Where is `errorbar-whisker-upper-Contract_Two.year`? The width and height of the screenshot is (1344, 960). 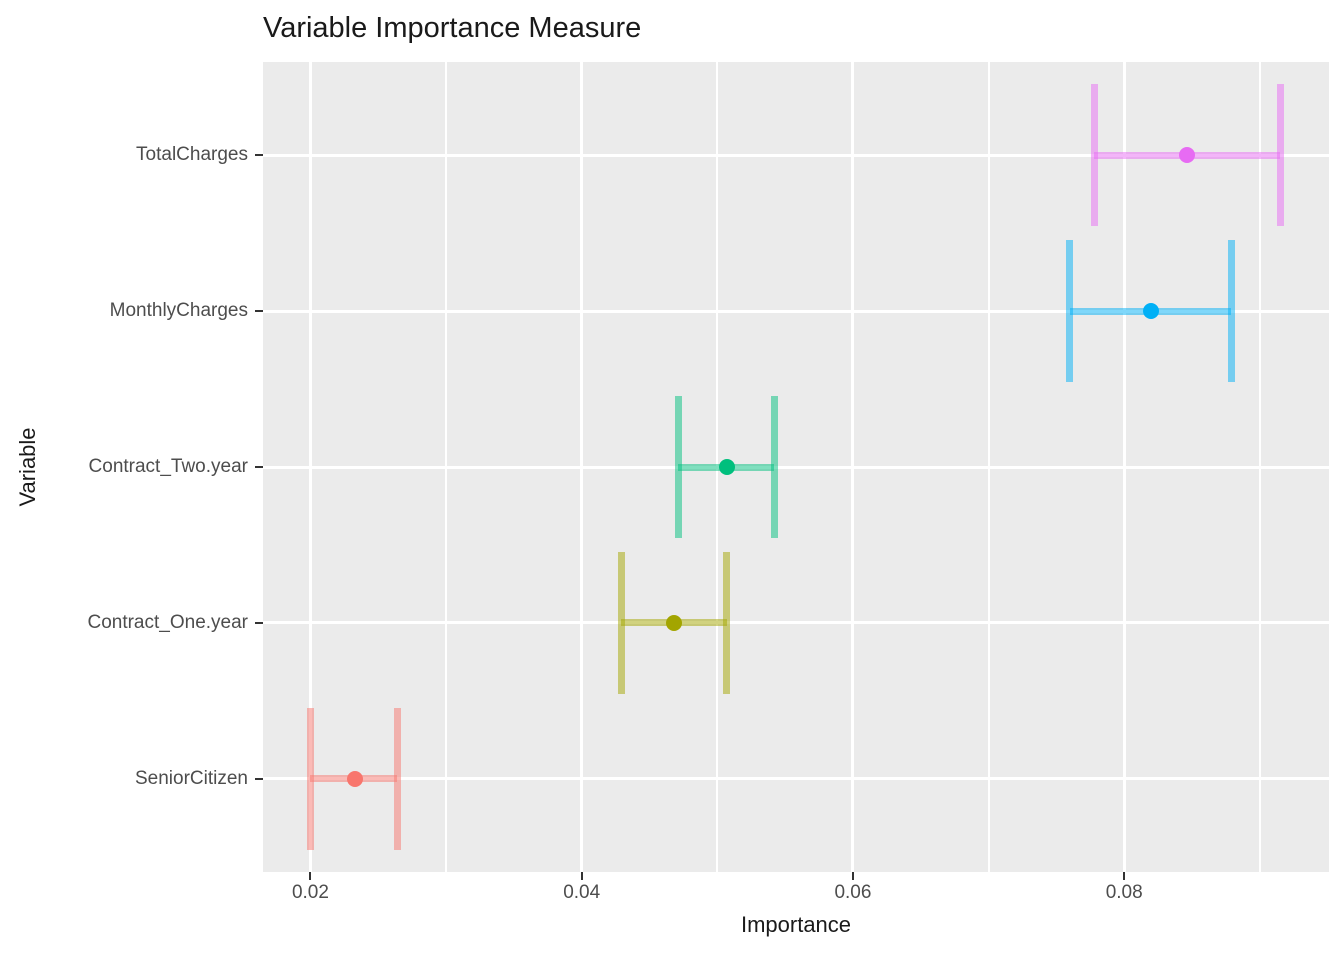
errorbar-whisker-upper-Contract_Two.year is located at coordinates (774, 467).